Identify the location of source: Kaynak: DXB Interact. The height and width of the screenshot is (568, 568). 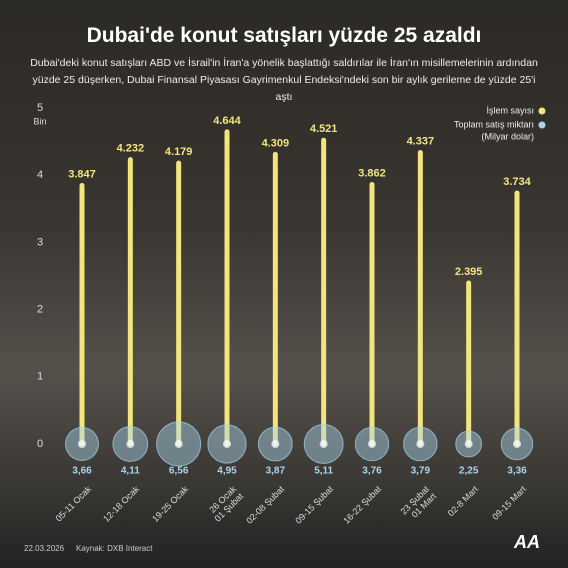
(114, 548).